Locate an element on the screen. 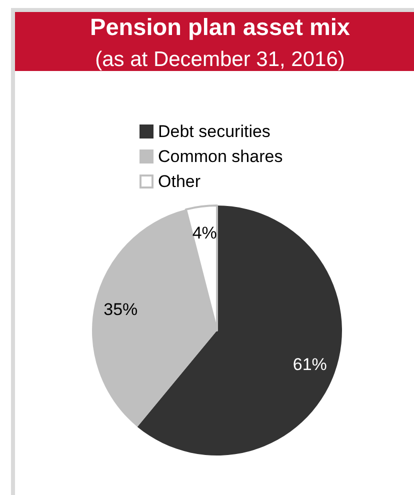  legend-label: Debt securities is located at coordinates (214, 131).